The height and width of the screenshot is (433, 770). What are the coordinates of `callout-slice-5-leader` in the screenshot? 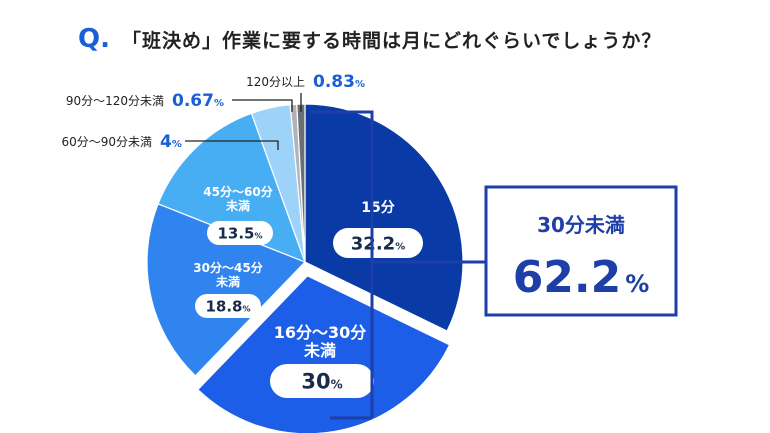 It's located at (232, 145).